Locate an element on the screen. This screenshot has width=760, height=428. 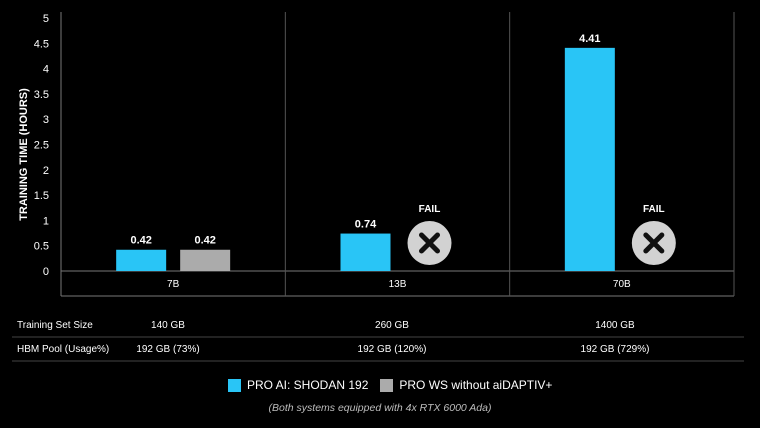
y-tick-label: 2.5 is located at coordinates (41, 146).